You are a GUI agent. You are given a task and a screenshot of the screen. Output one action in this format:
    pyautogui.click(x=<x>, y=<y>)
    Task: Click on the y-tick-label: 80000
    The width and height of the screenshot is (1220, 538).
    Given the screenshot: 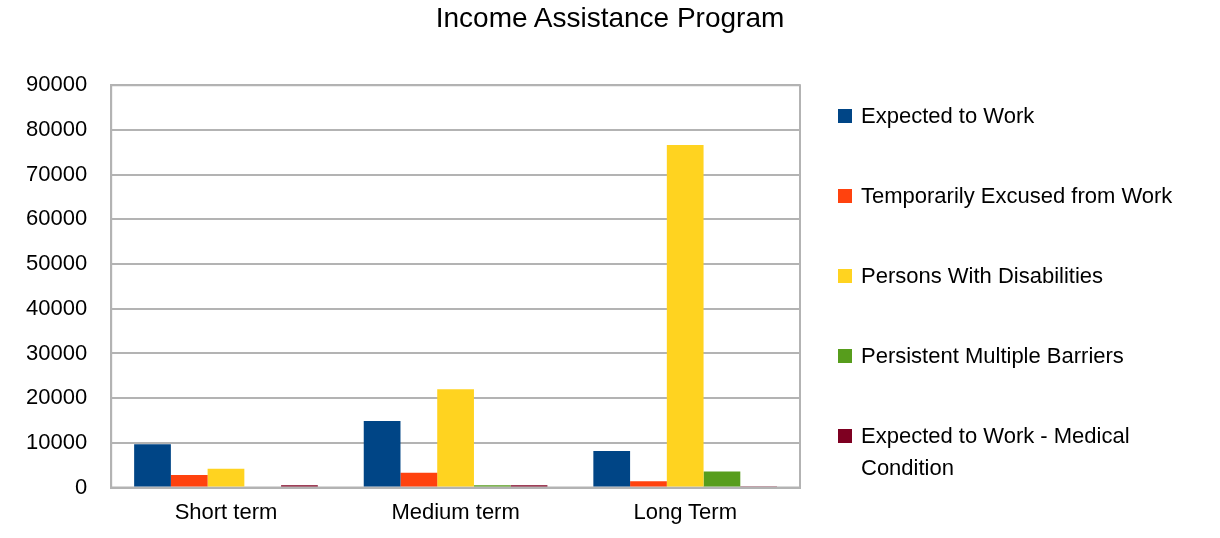 What is the action you would take?
    pyautogui.click(x=56, y=128)
    